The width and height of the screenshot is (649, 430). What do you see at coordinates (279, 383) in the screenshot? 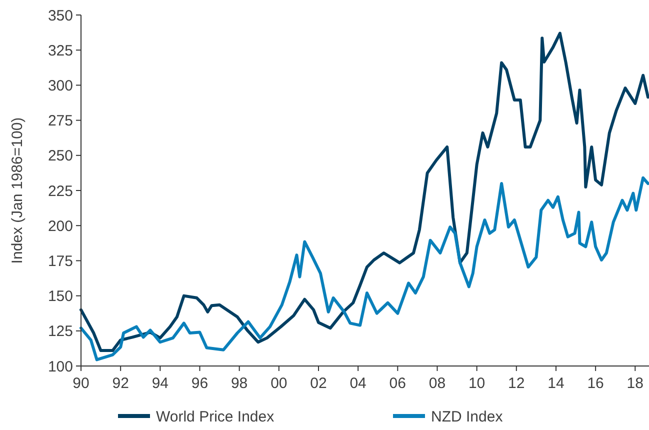
I see `x-tick-label: 00` at bounding box center [279, 383].